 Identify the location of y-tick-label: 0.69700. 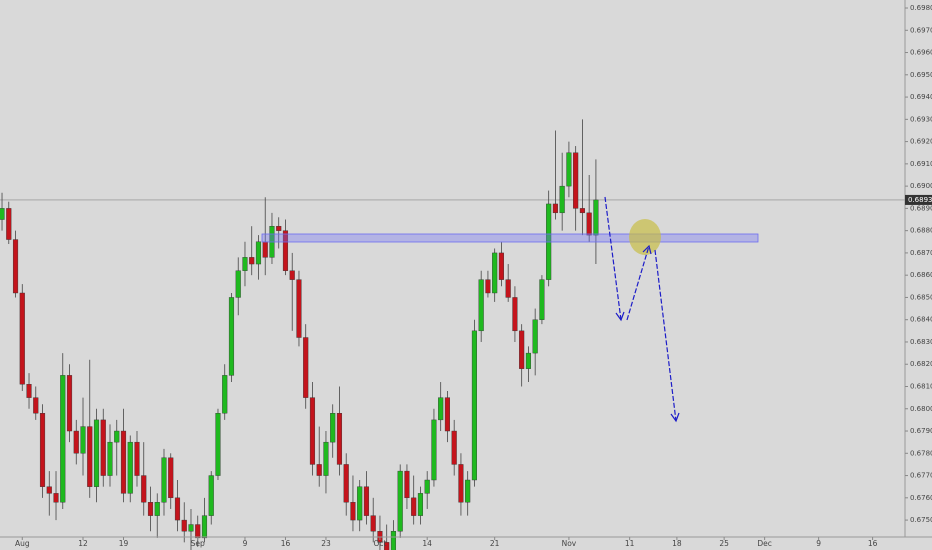
(921, 30).